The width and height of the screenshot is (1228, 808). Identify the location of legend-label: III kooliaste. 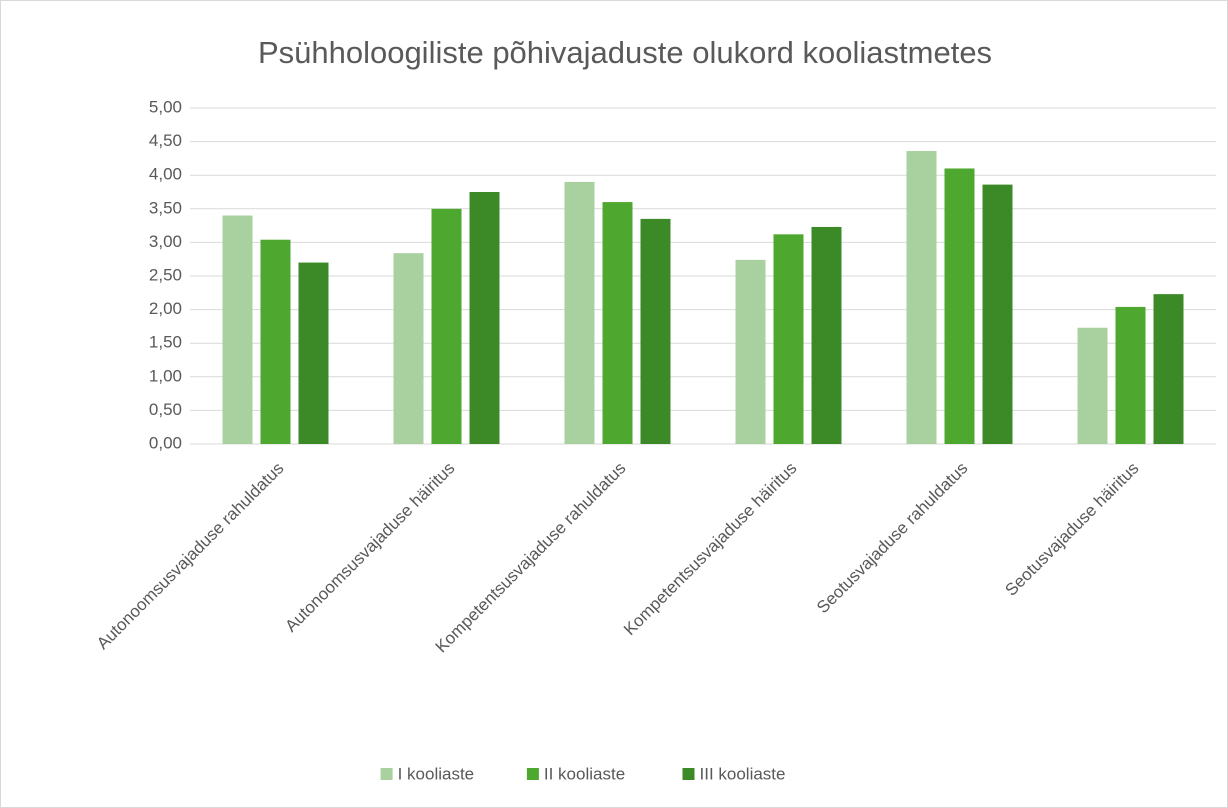
(743, 773).